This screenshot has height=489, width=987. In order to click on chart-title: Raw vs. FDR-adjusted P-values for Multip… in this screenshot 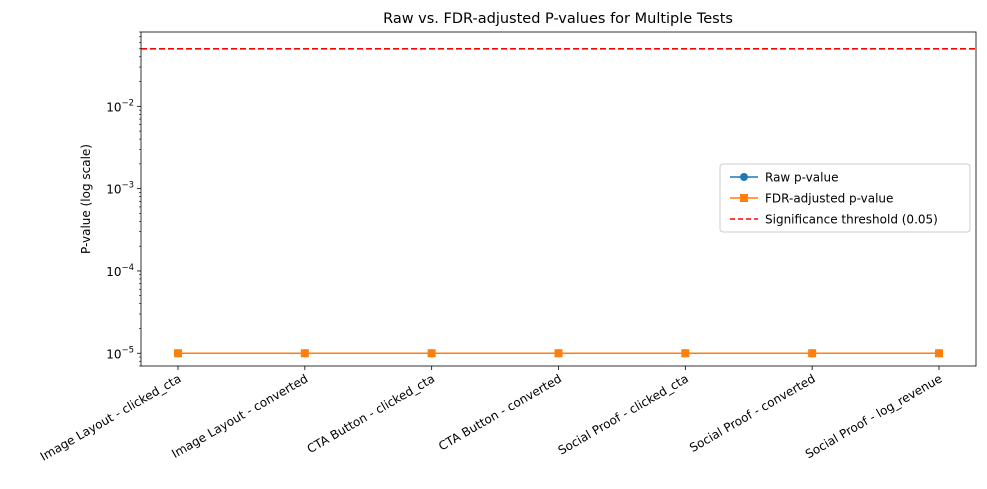, I will do `click(558, 19)`.